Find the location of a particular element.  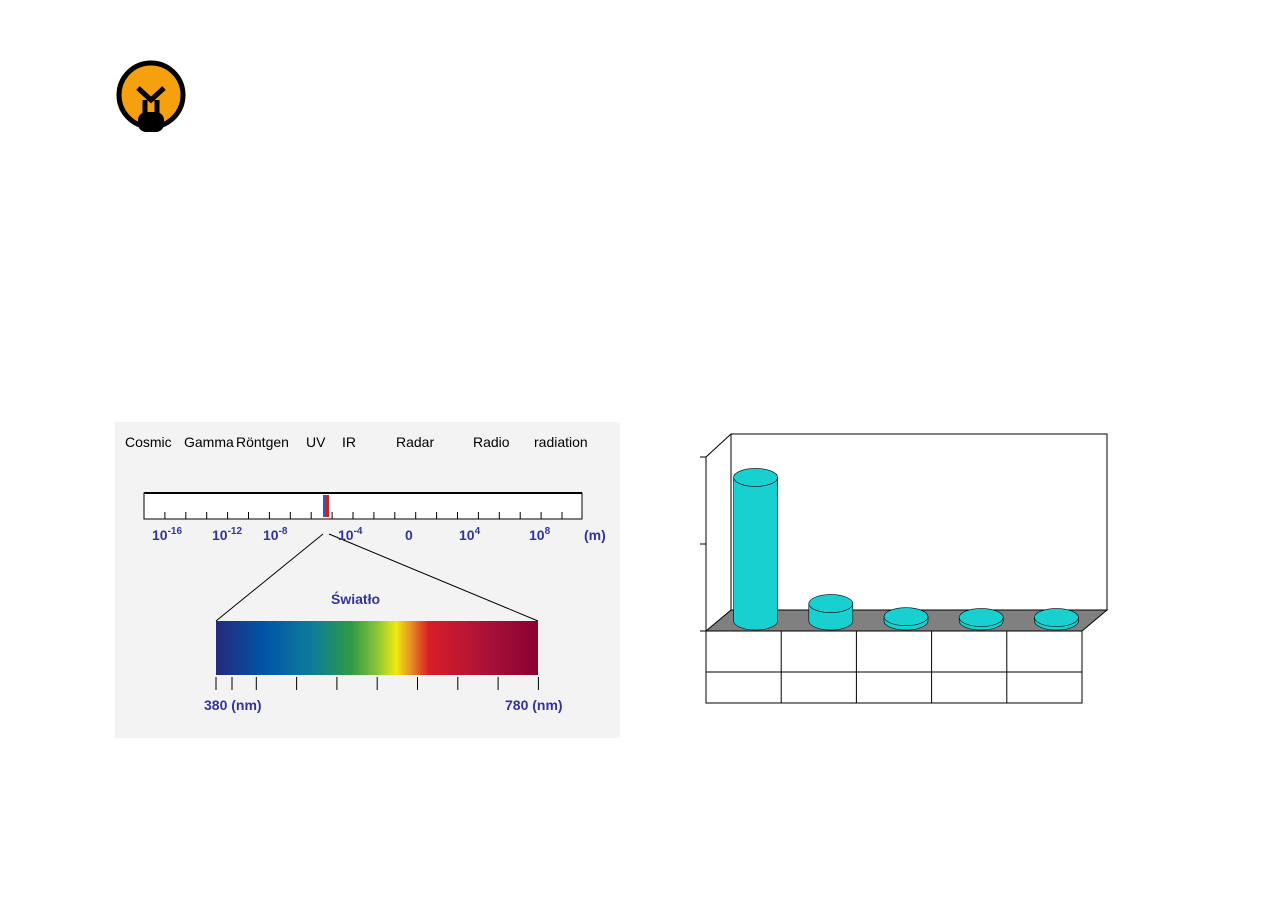

scale-exp: -12 is located at coordinates (235, 531).